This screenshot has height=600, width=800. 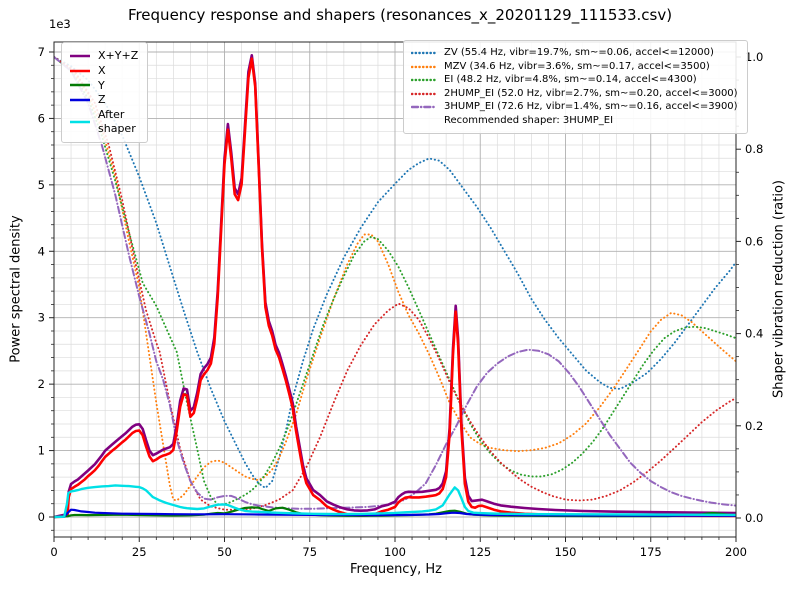 What do you see at coordinates (224, 552) in the screenshot?
I see `x-tick-label: 50` at bounding box center [224, 552].